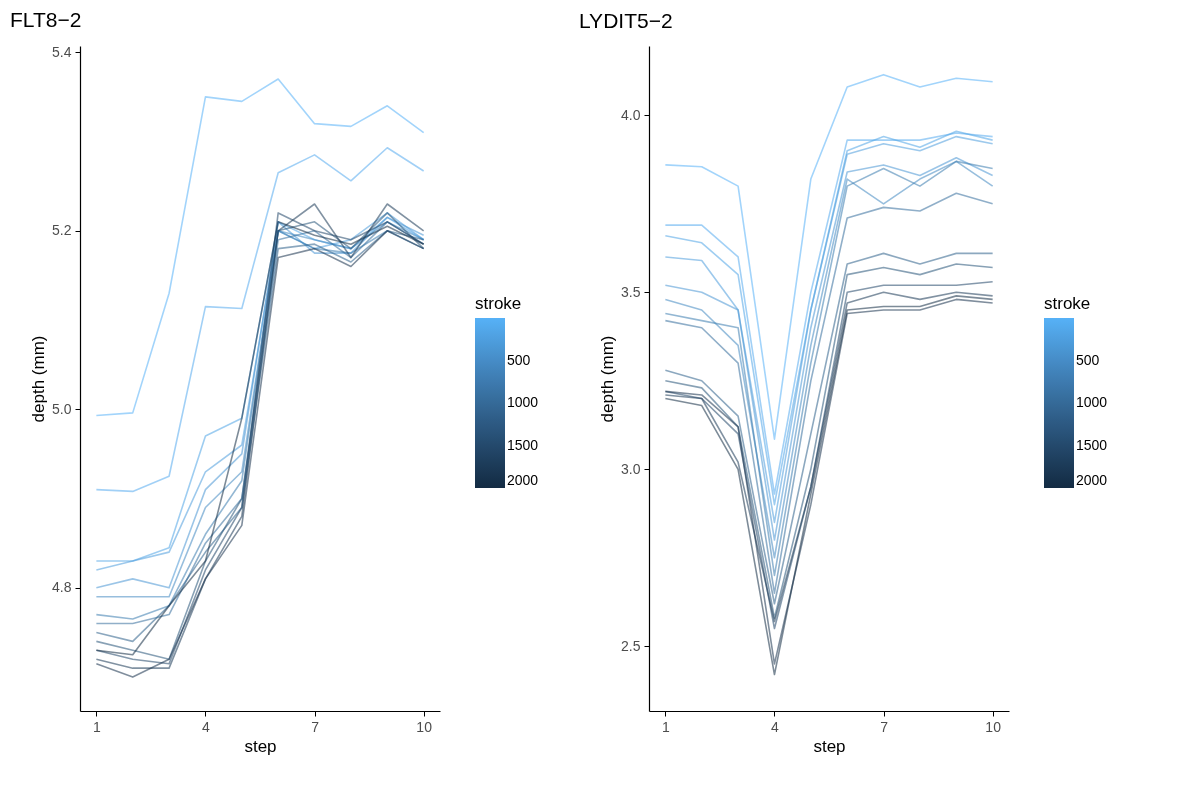 Image resolution: width=1190 pixels, height=785 pixels. What do you see at coordinates (631, 645) in the screenshot?
I see `y-tick-label: 2.5` at bounding box center [631, 645].